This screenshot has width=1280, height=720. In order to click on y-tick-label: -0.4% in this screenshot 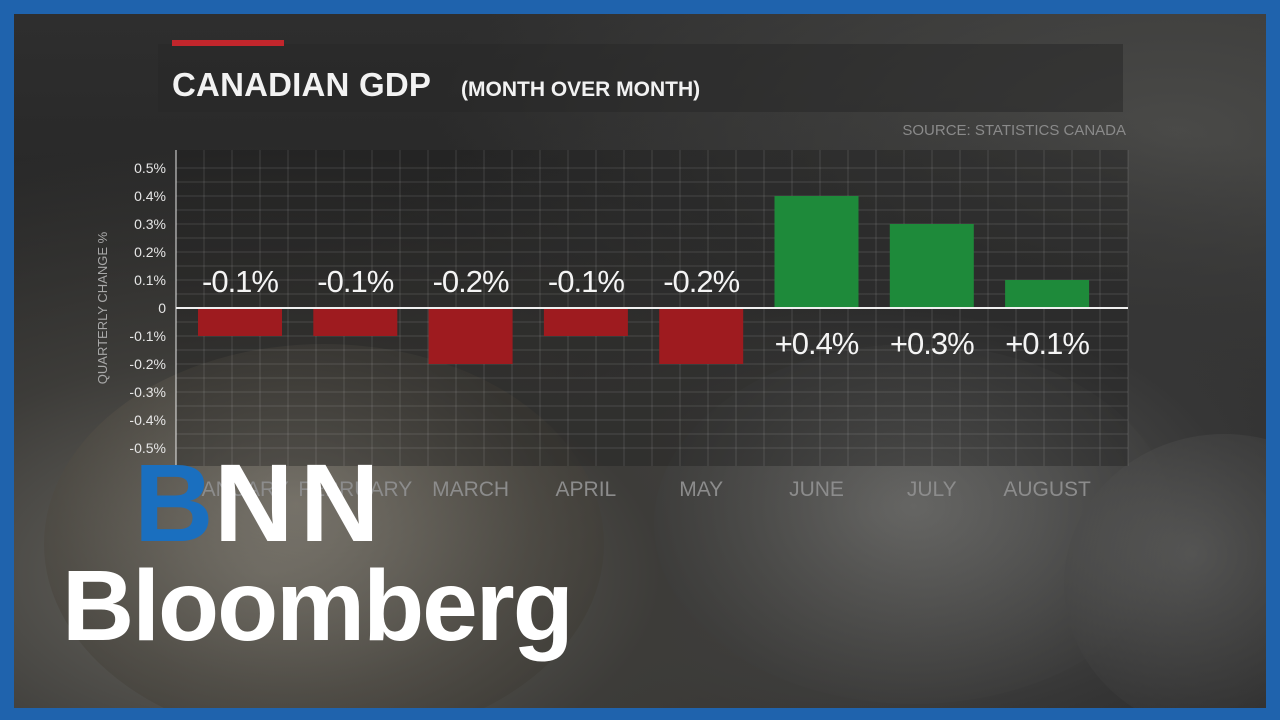, I will do `click(147, 420)`.